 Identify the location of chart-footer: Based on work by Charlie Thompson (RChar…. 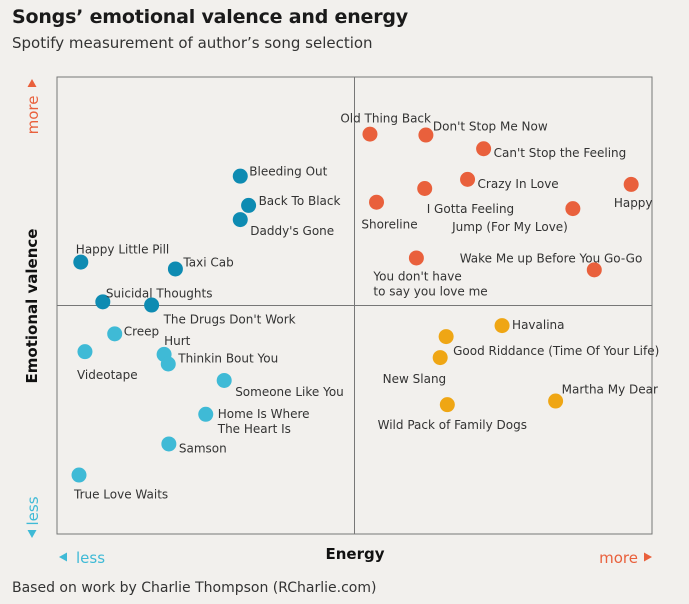
(194, 588).